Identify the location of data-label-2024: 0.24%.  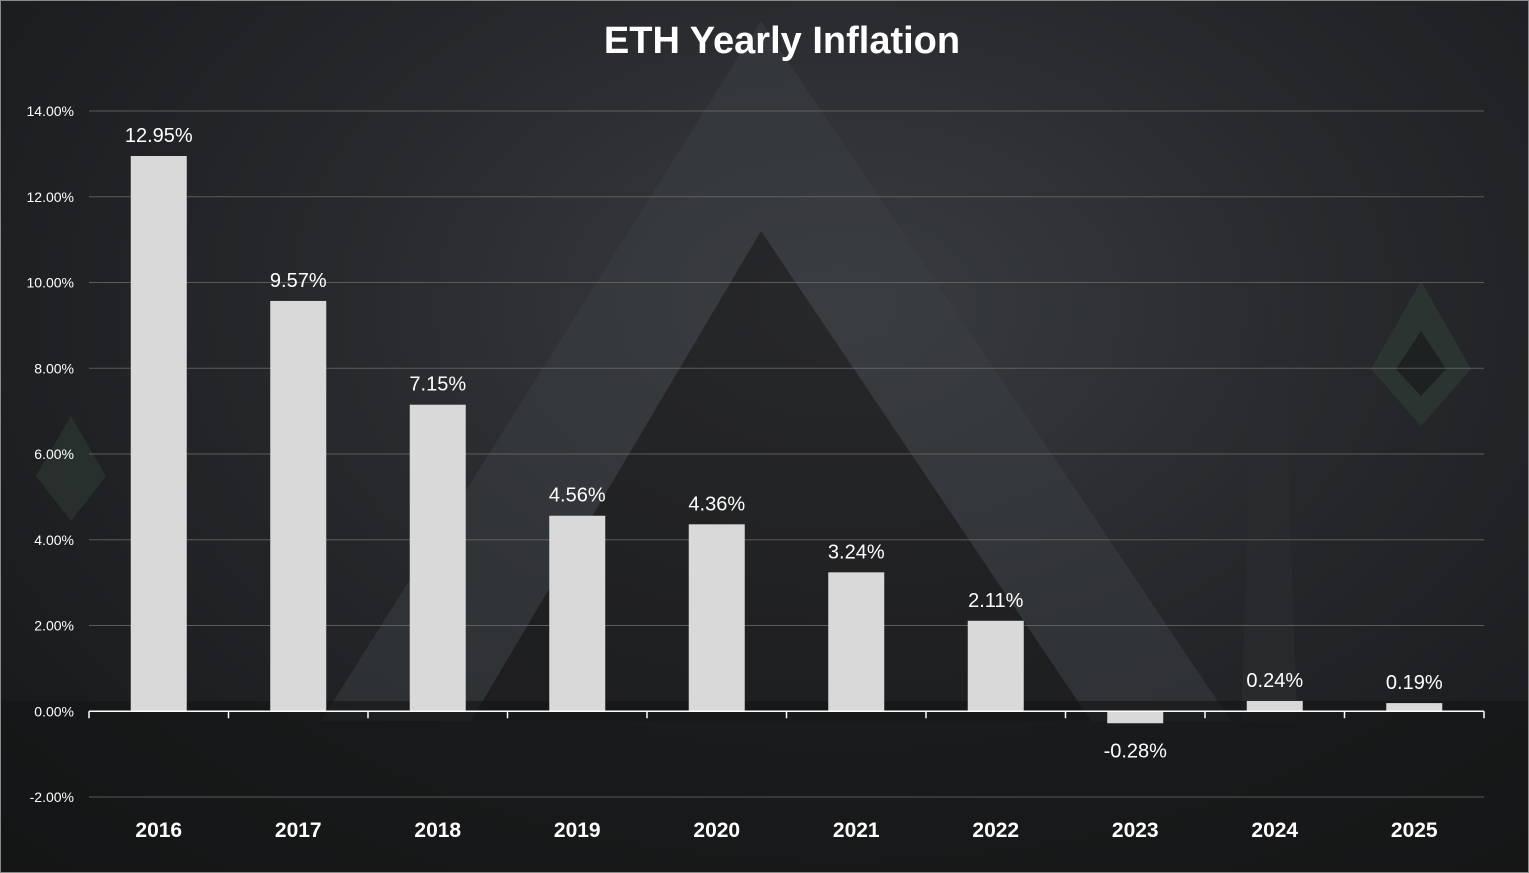
(1274, 681).